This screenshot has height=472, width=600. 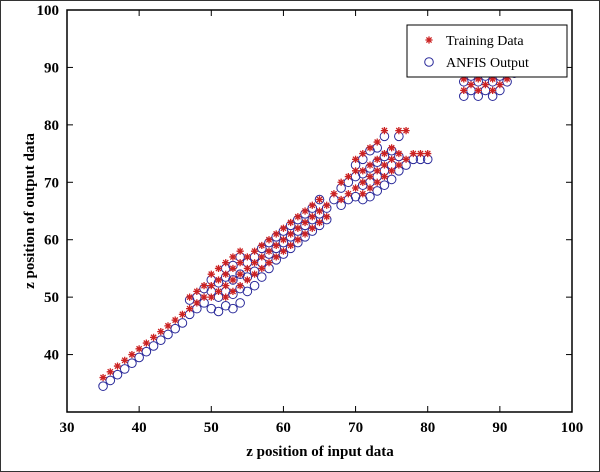 I want to click on y-tick-label: 60, so click(x=51, y=241).